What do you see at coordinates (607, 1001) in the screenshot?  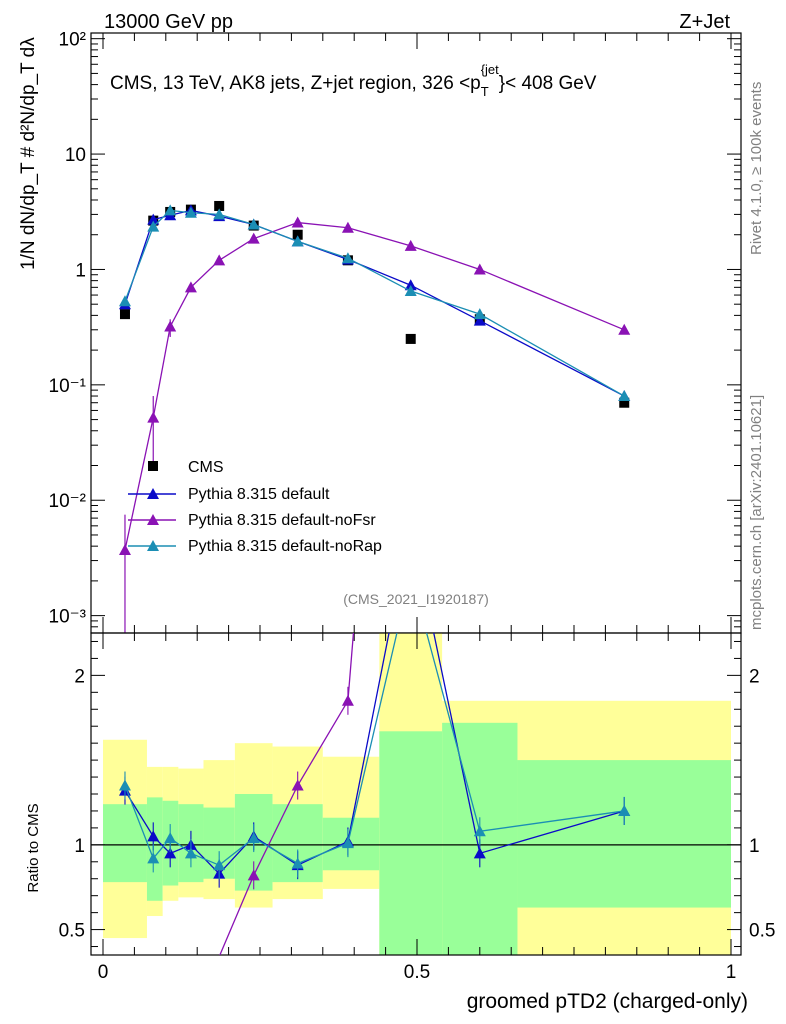 I see `x-axis-label: groomed pTD2 (charged-only)` at bounding box center [607, 1001].